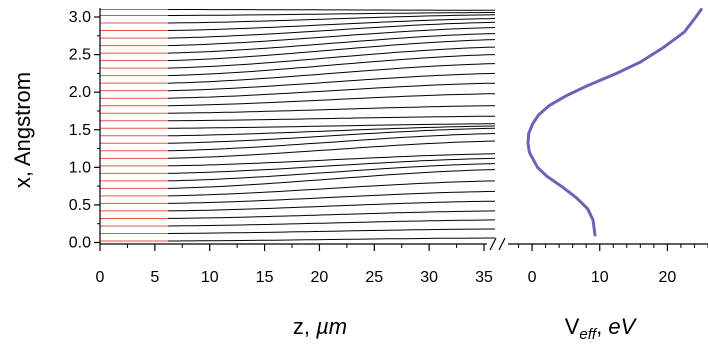 This screenshot has width=708, height=350. I want to click on y-tick-label: 1.0, so click(80, 167).